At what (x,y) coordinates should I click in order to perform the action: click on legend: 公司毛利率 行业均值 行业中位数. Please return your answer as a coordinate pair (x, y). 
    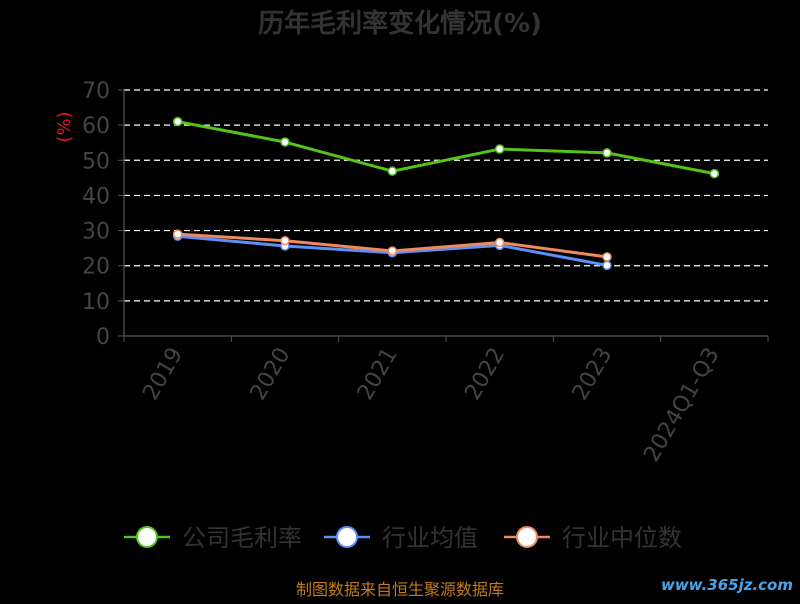
    Looking at the image, I should click on (403, 538).